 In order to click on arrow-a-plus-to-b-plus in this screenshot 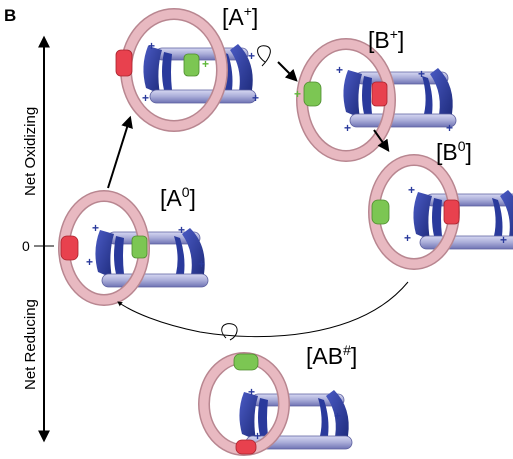, I will do `click(287, 71)`.